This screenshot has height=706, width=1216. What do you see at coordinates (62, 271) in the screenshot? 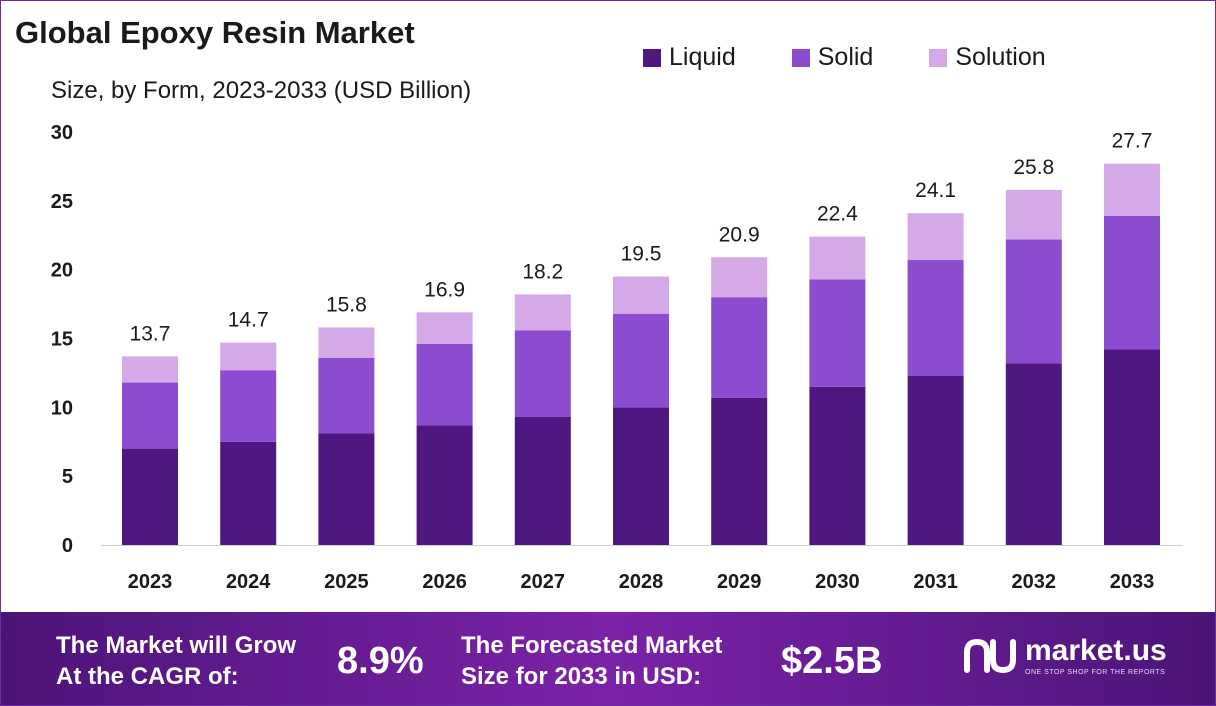
I see `y-tick-label: 20` at bounding box center [62, 271].